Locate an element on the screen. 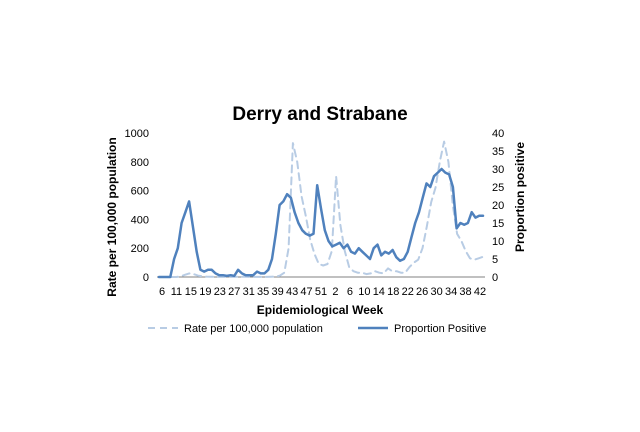 This screenshot has width=640, height=432. y-tick-label-right: 20 is located at coordinates (498, 206).